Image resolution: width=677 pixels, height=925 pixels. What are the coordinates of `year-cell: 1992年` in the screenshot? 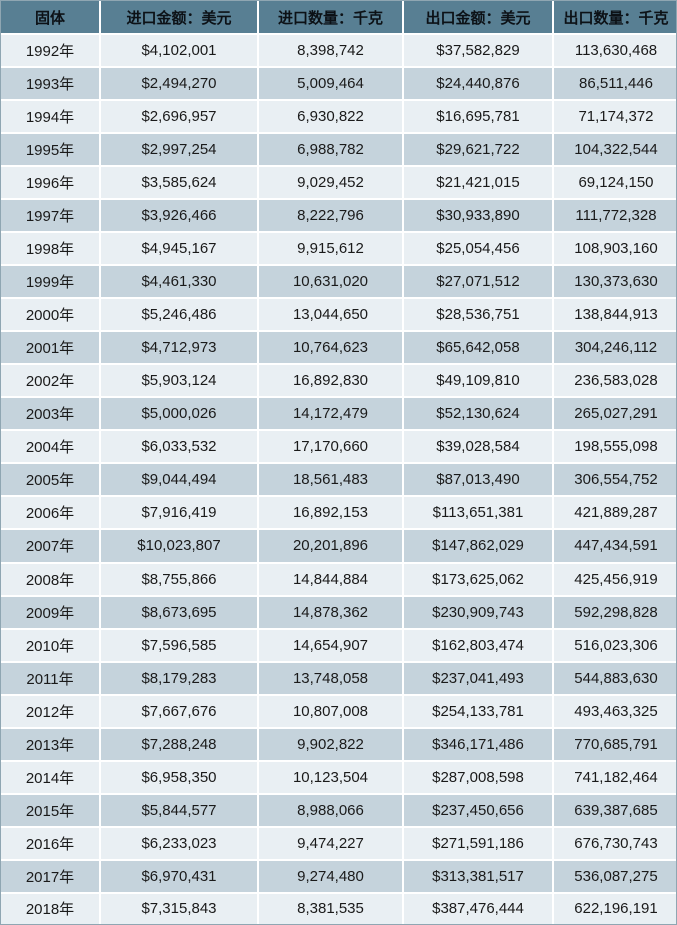 It's located at (51, 52).